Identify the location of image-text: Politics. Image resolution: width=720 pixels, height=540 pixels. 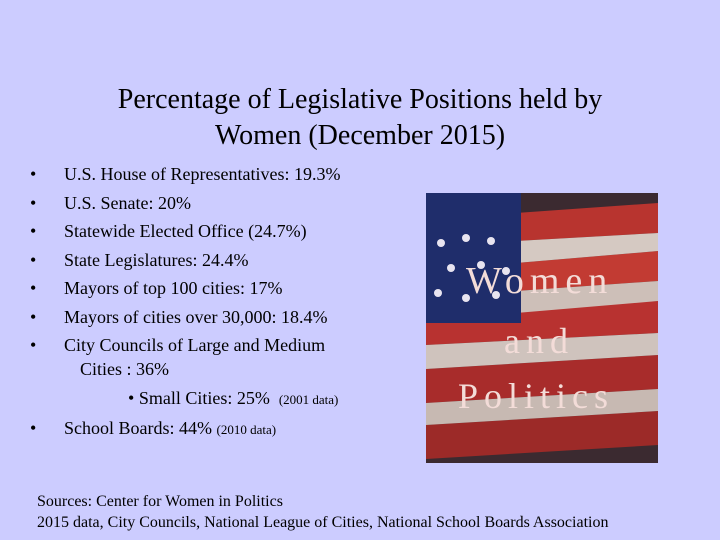
(536, 396).